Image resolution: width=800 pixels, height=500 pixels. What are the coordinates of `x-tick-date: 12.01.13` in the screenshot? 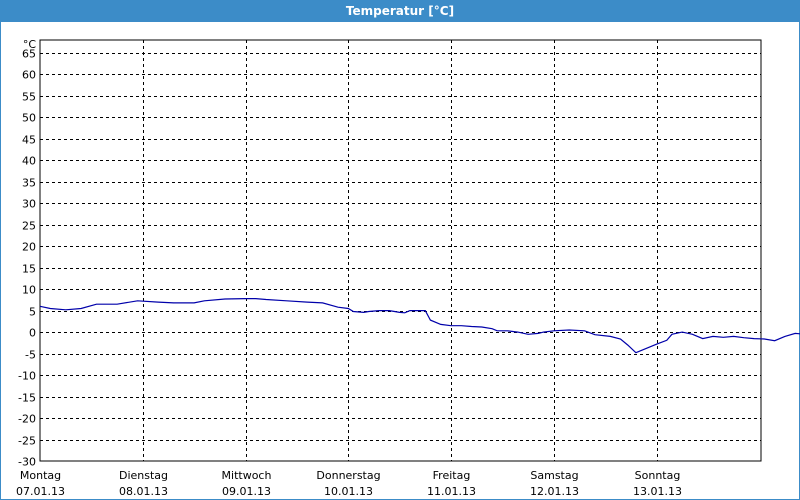 It's located at (554, 491).